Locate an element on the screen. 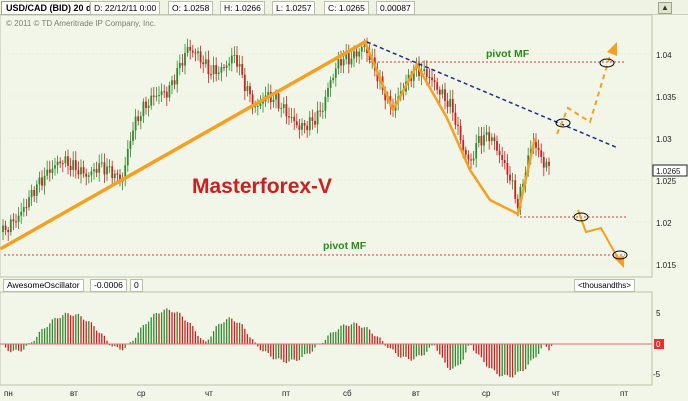 Image resolution: width=688 pixels, height=401 pixels. indicator-flag: 0 is located at coordinates (136, 285).